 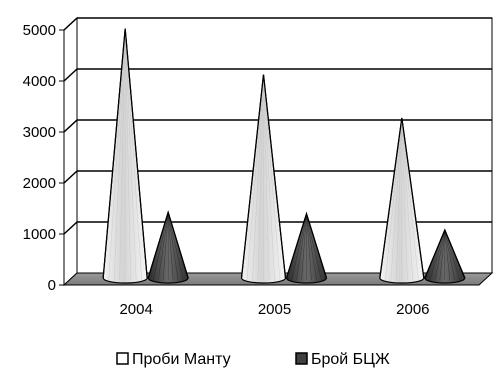 I want to click on y-tick-label: 0, so click(x=52, y=285).